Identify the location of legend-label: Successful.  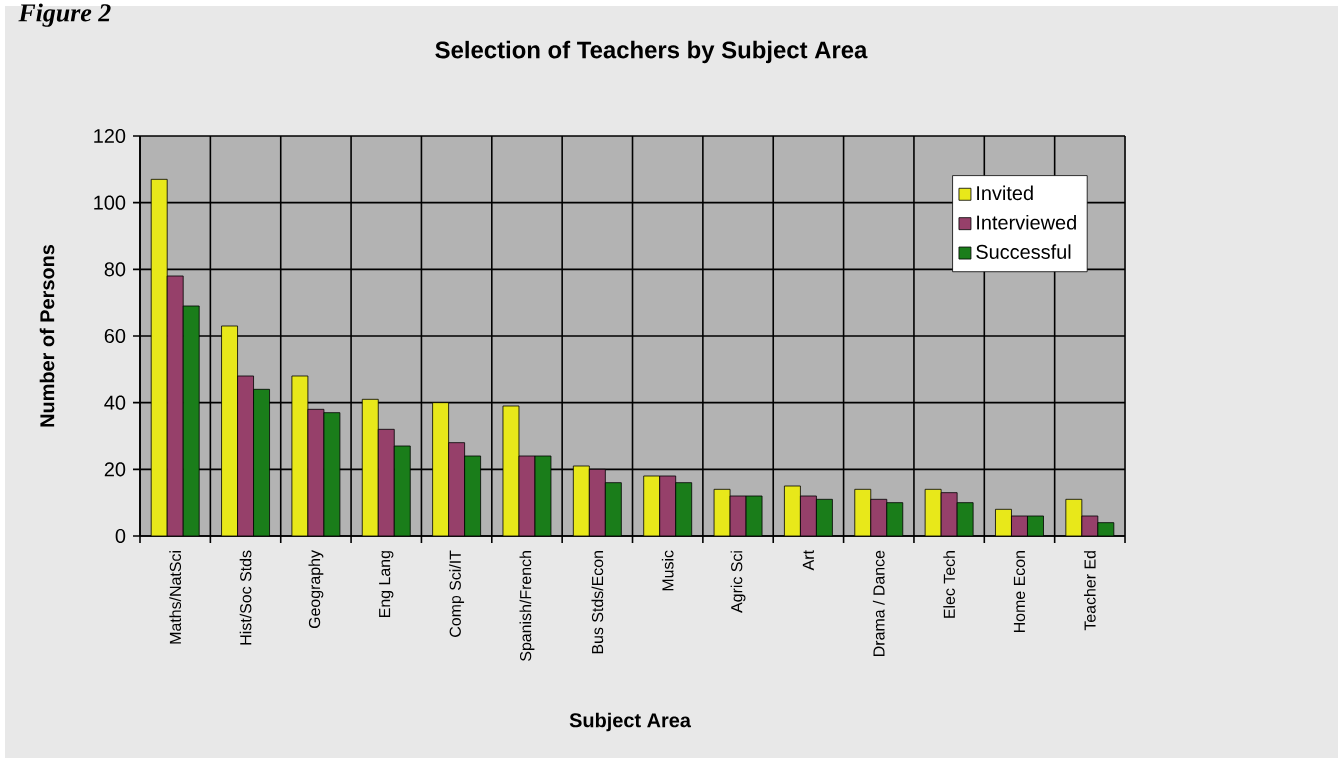
(1023, 251).